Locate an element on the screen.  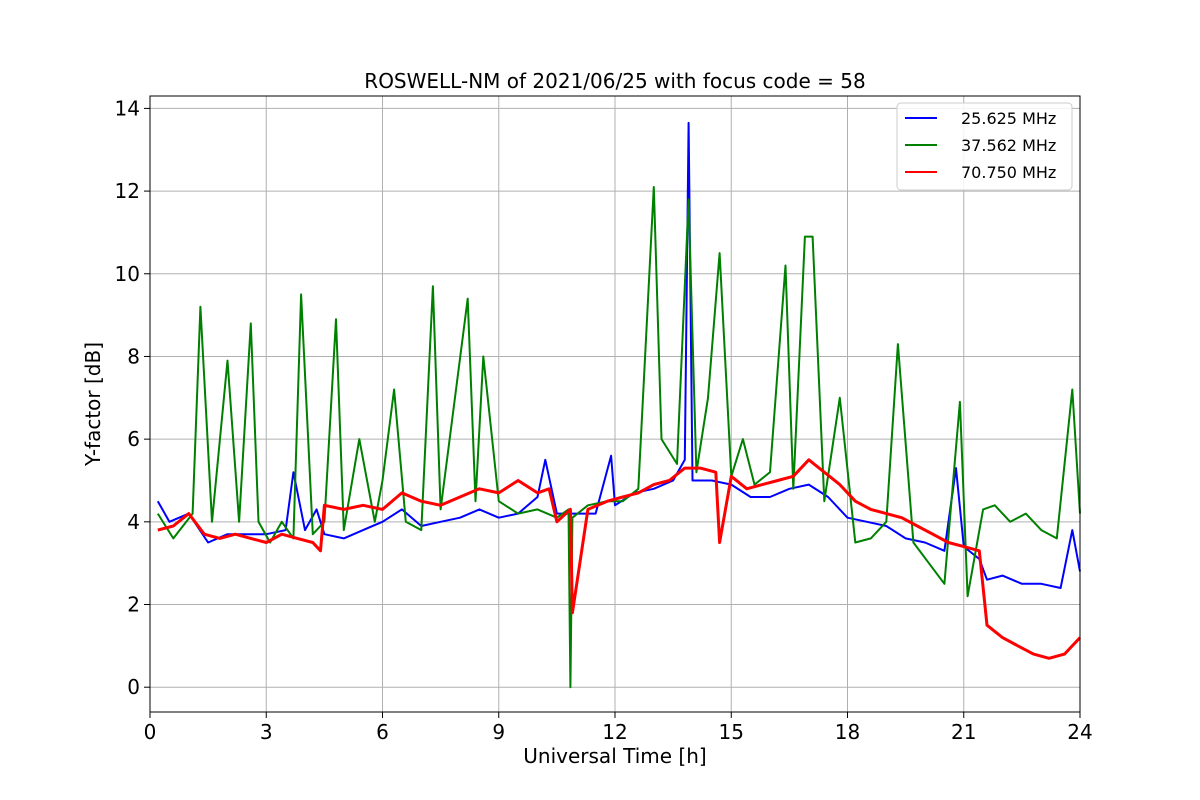
y-tick-label: 14 is located at coordinates (127, 108).